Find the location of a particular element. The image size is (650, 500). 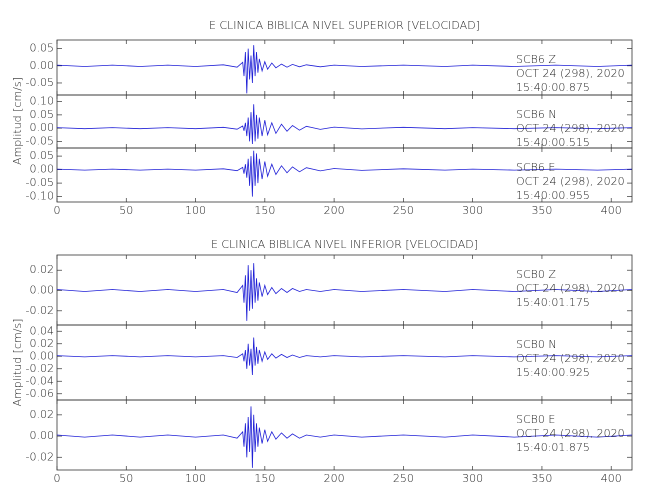

panel-frame is located at coordinates (344, 175).